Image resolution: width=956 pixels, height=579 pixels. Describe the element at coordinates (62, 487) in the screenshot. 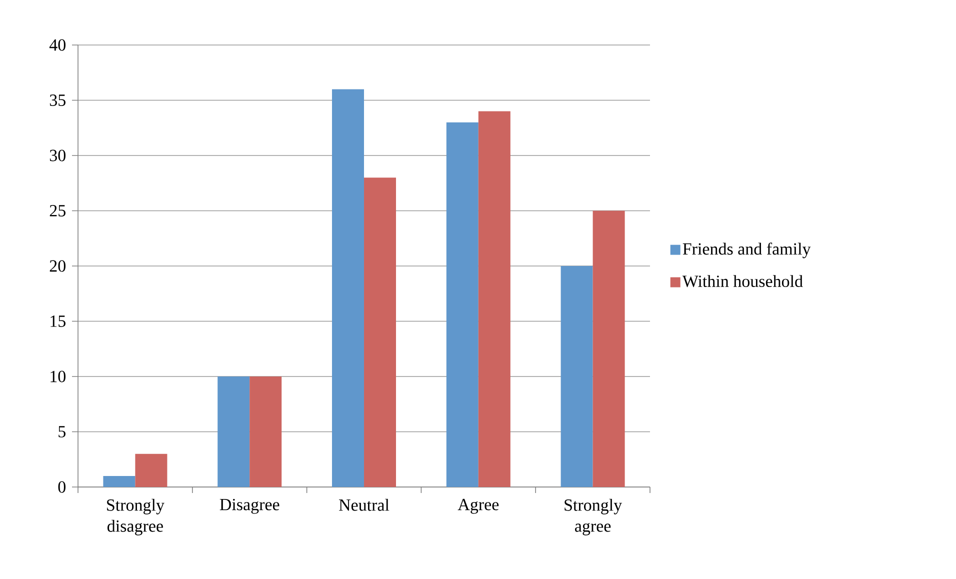

I see `y-tick-label: 0` at that location.